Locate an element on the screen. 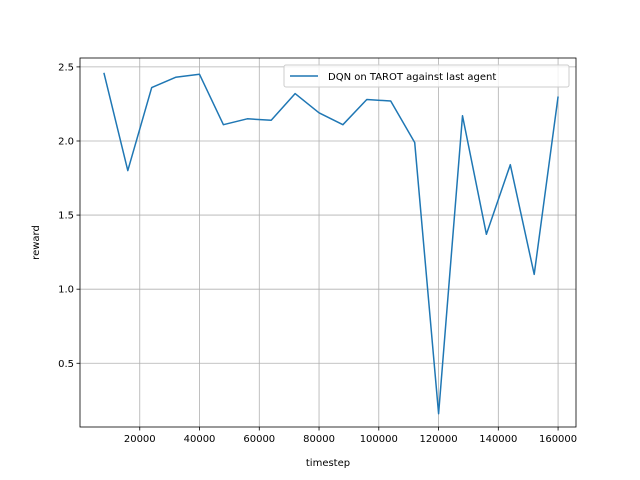 Image resolution: width=640 pixels, height=480 pixels. y-tick-label: 1.0 is located at coordinates (66, 290).